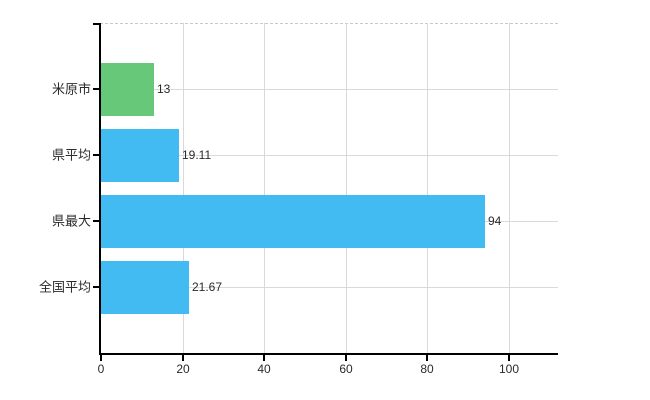  Describe the element at coordinates (64, 287) in the screenshot. I see `category-label: 全国平均` at that location.